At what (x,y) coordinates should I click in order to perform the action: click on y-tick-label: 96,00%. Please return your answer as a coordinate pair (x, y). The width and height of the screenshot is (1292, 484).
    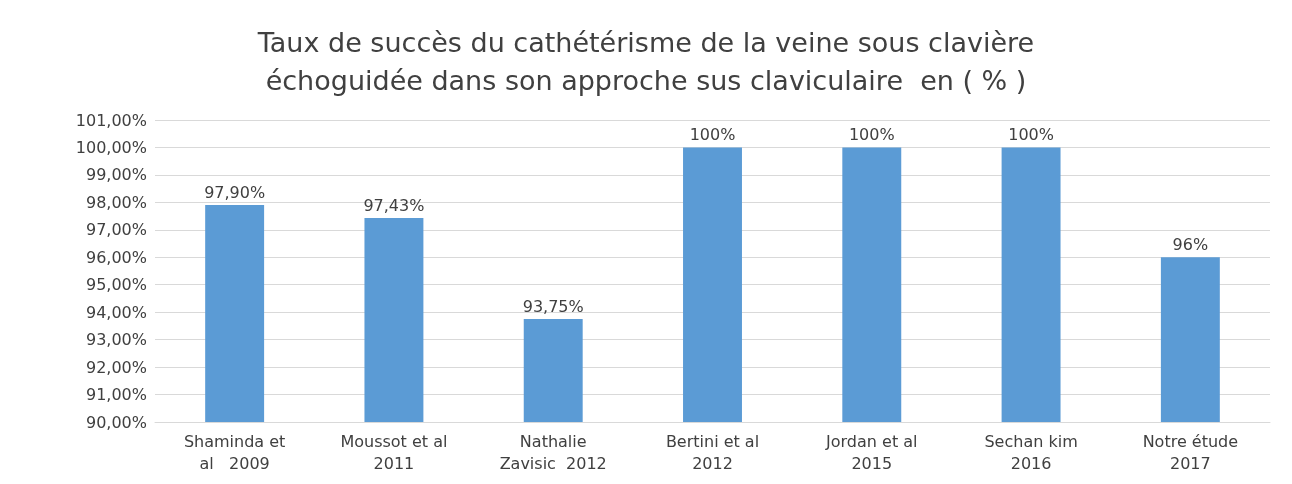
    Looking at the image, I should click on (116, 257).